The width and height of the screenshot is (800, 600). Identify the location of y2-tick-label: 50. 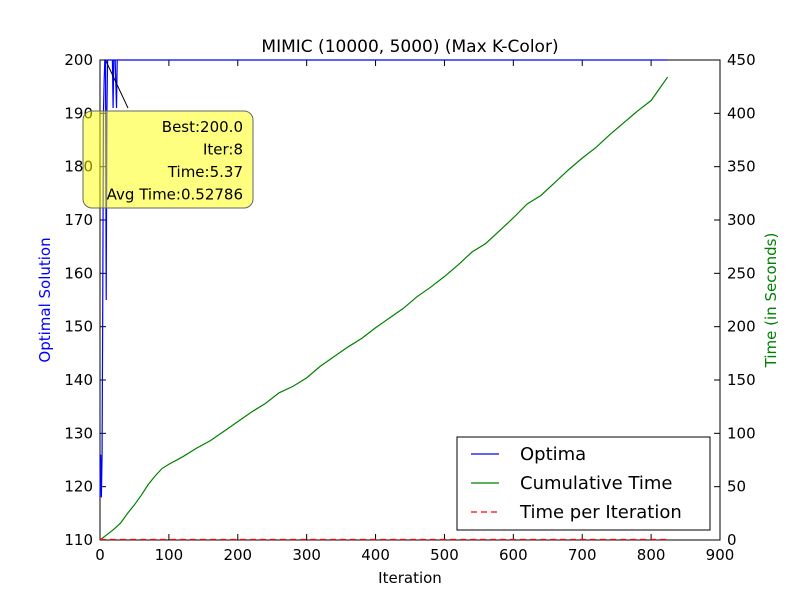
(736, 487).